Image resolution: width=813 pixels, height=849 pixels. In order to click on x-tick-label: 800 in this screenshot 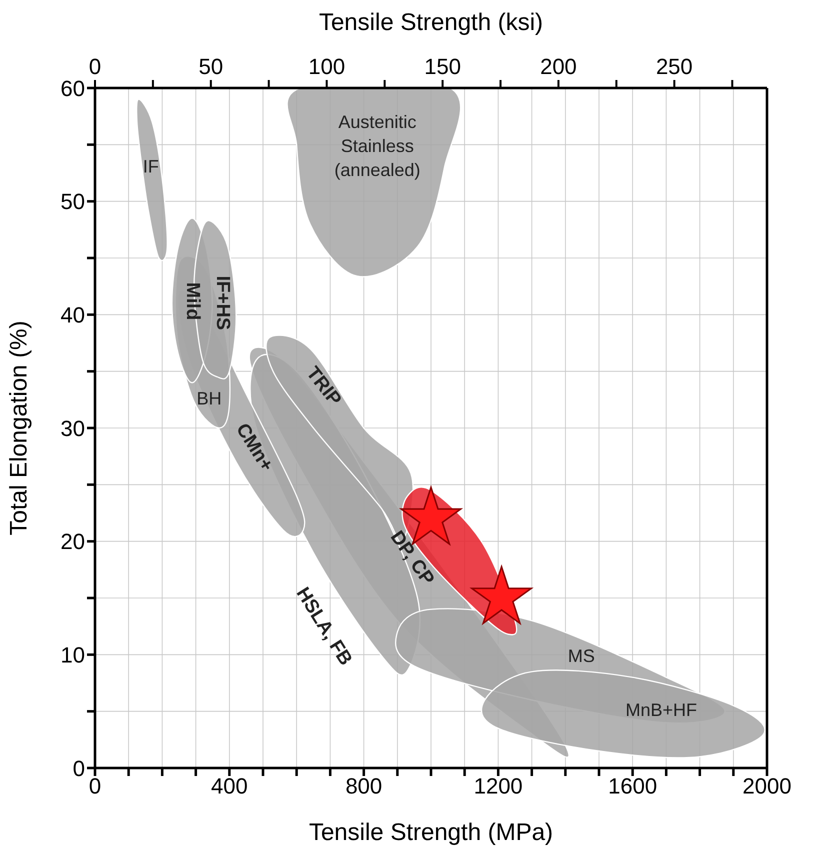, I will do `click(363, 786)`.